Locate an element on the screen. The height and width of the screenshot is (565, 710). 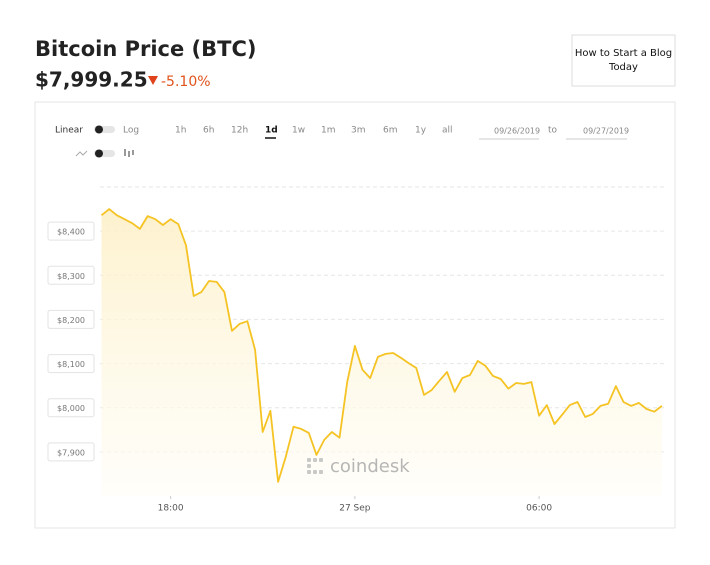
range-option: 3m is located at coordinates (358, 131).